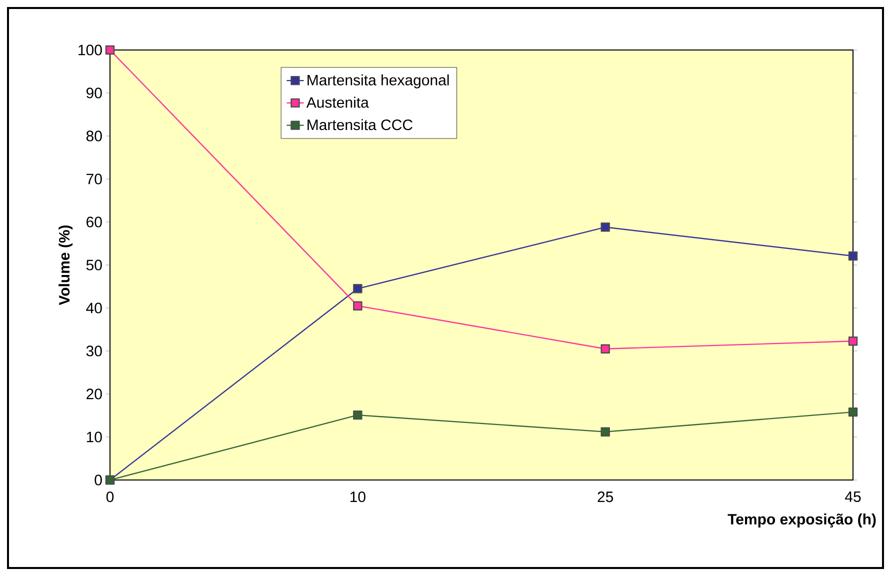 The width and height of the screenshot is (891, 576). Describe the element at coordinates (94, 93) in the screenshot. I see `y-tick-label: 90` at that location.